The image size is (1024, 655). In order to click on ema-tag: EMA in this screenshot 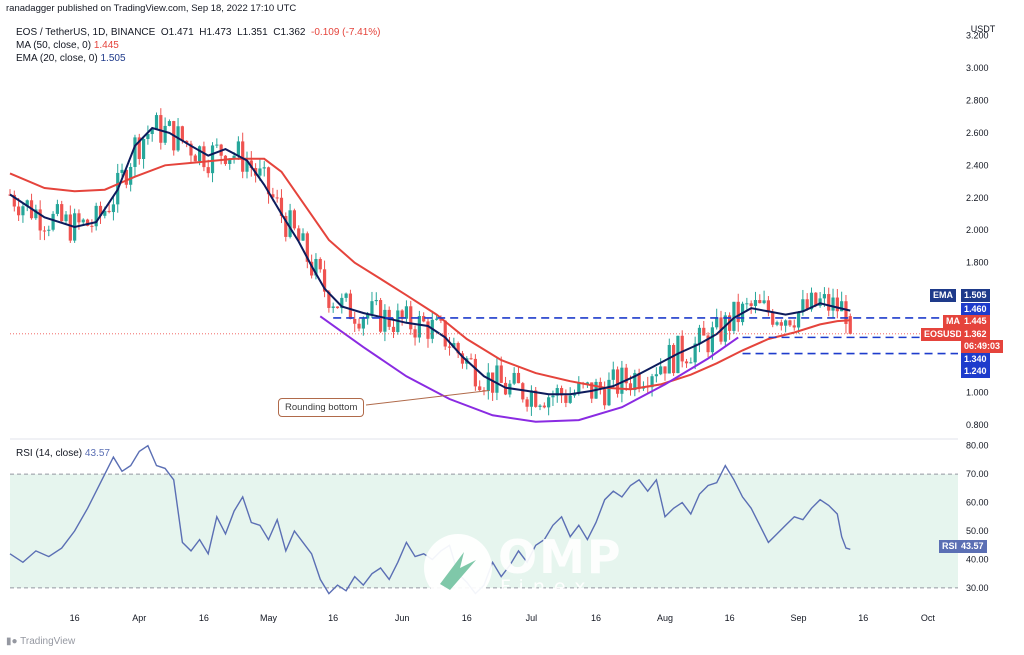, I will do `click(943, 295)`.